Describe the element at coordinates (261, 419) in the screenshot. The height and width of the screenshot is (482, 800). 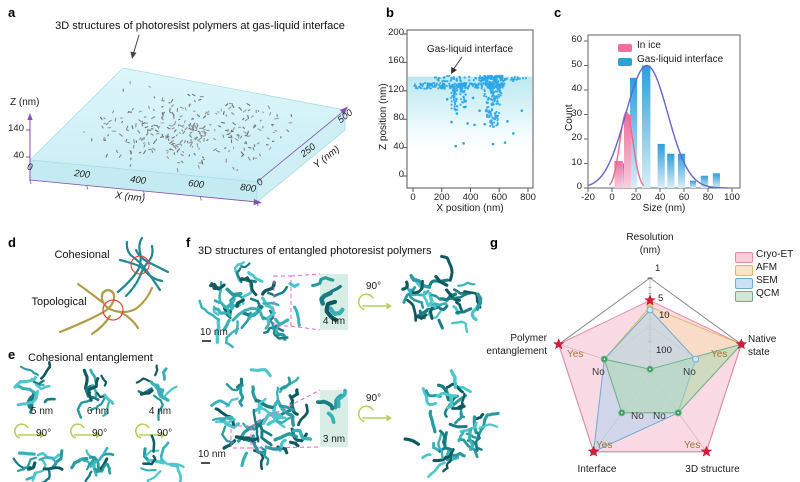
I see `entangled-cluster-bottom` at that location.